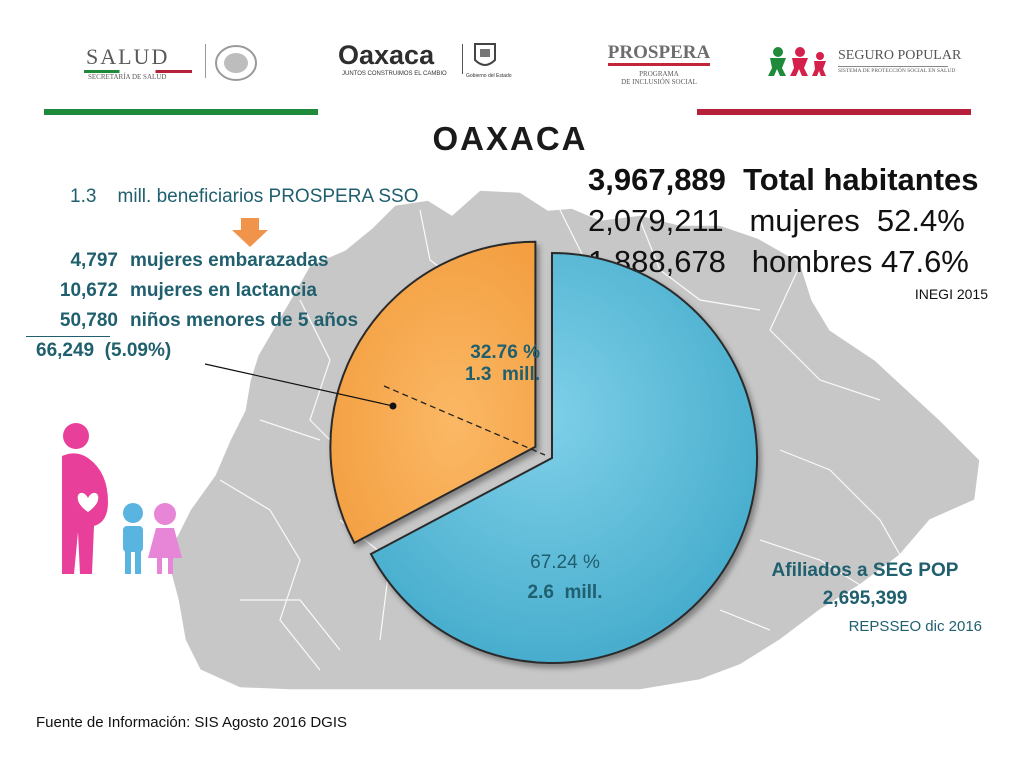 This screenshot has height=768, width=1024. Describe the element at coordinates (834, 112) in the screenshot. I see `red-header-bar` at that location.